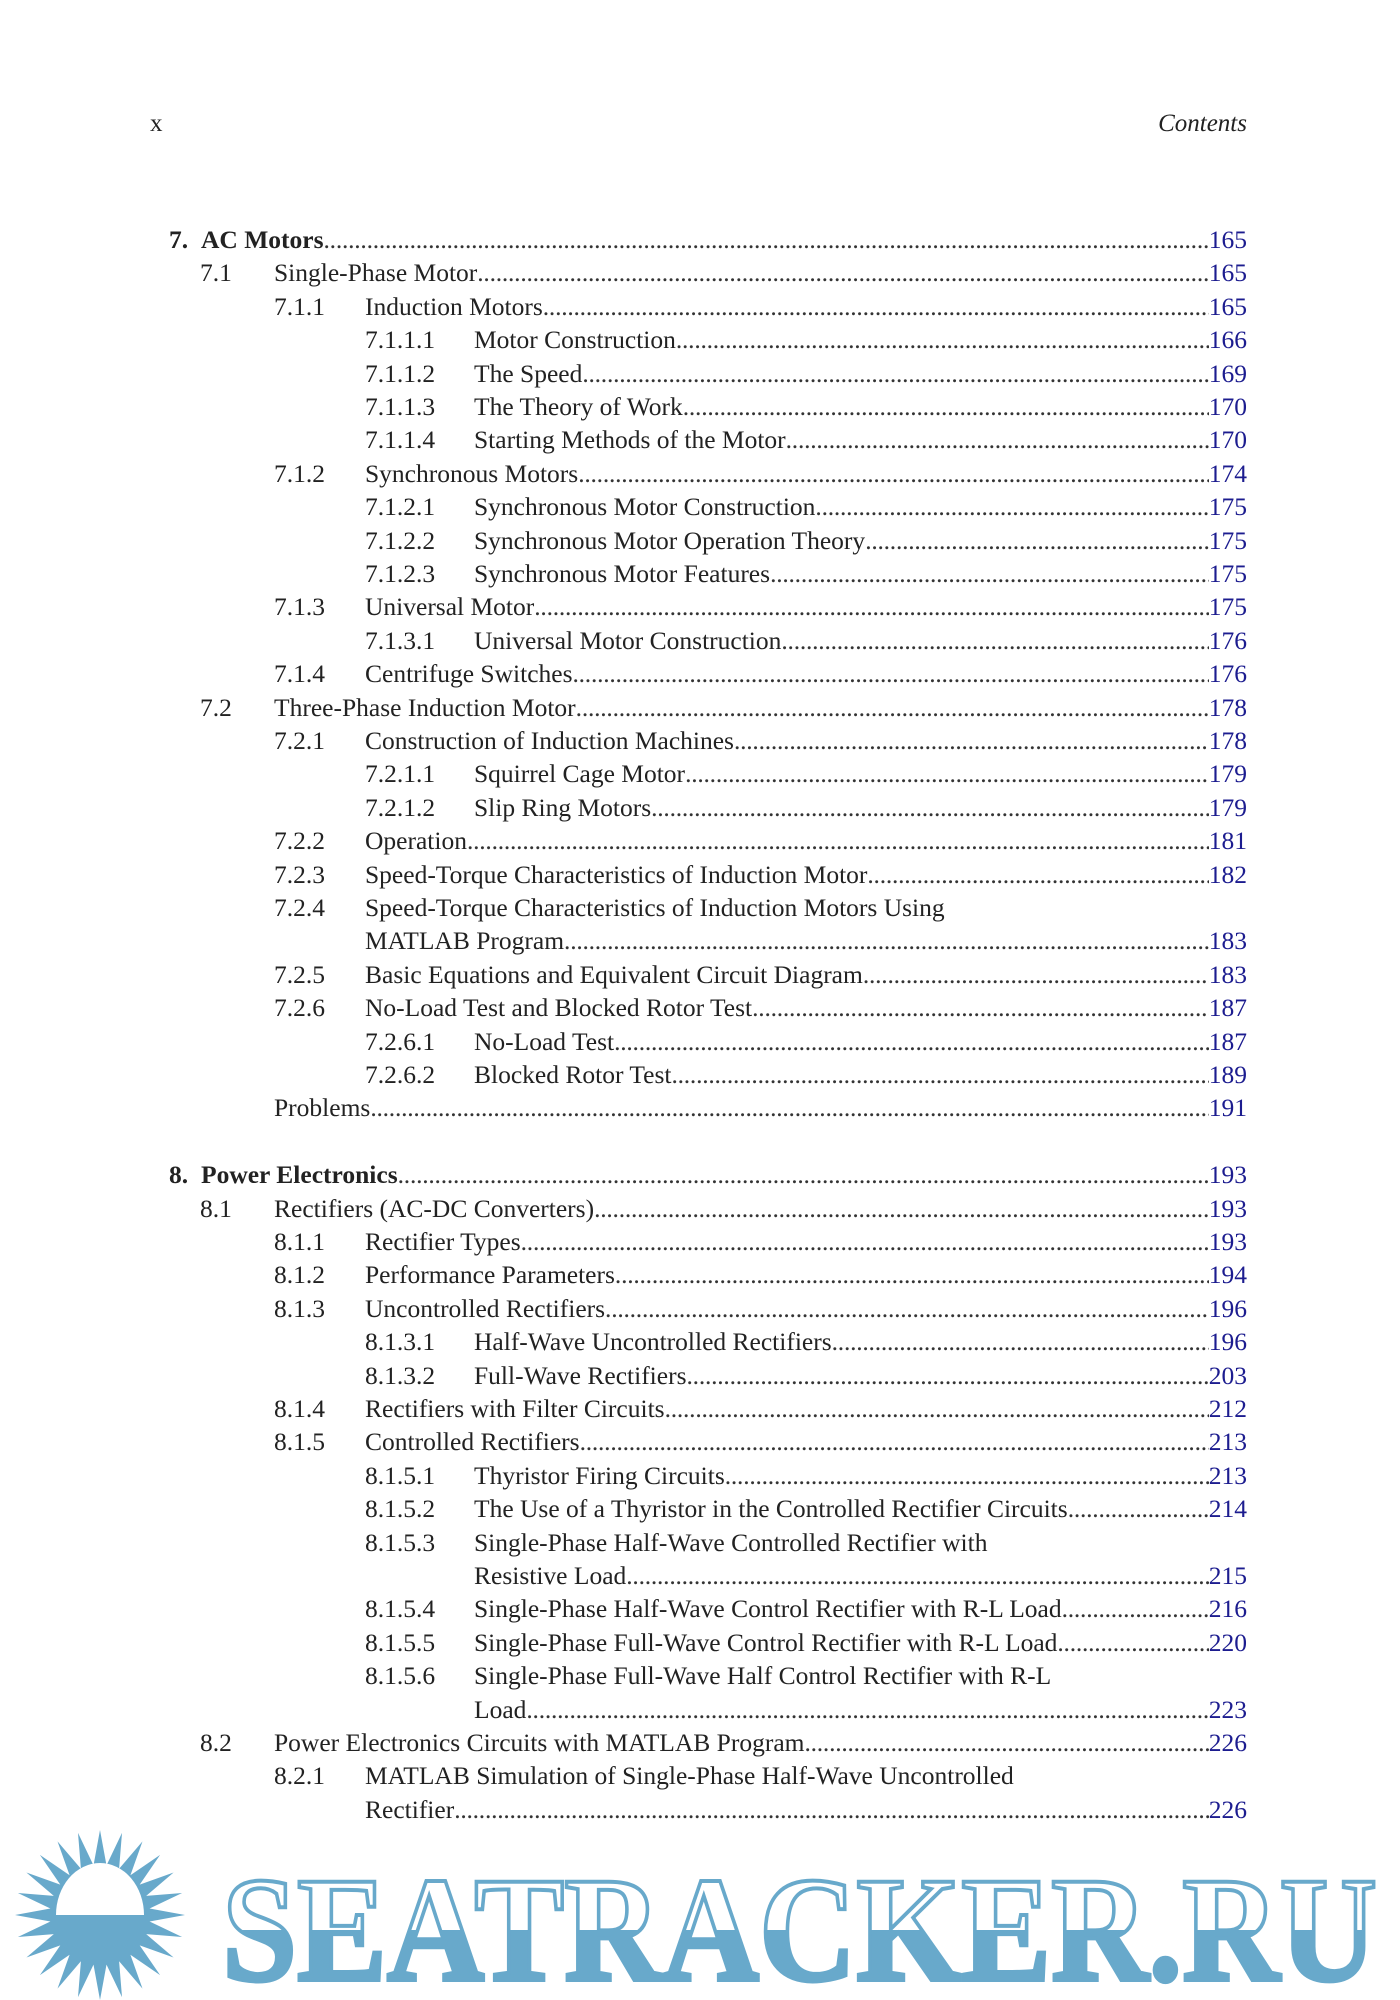  Describe the element at coordinates (760, 272) in the screenshot. I see `toc-entry: Single-Phase Motor 165` at that location.